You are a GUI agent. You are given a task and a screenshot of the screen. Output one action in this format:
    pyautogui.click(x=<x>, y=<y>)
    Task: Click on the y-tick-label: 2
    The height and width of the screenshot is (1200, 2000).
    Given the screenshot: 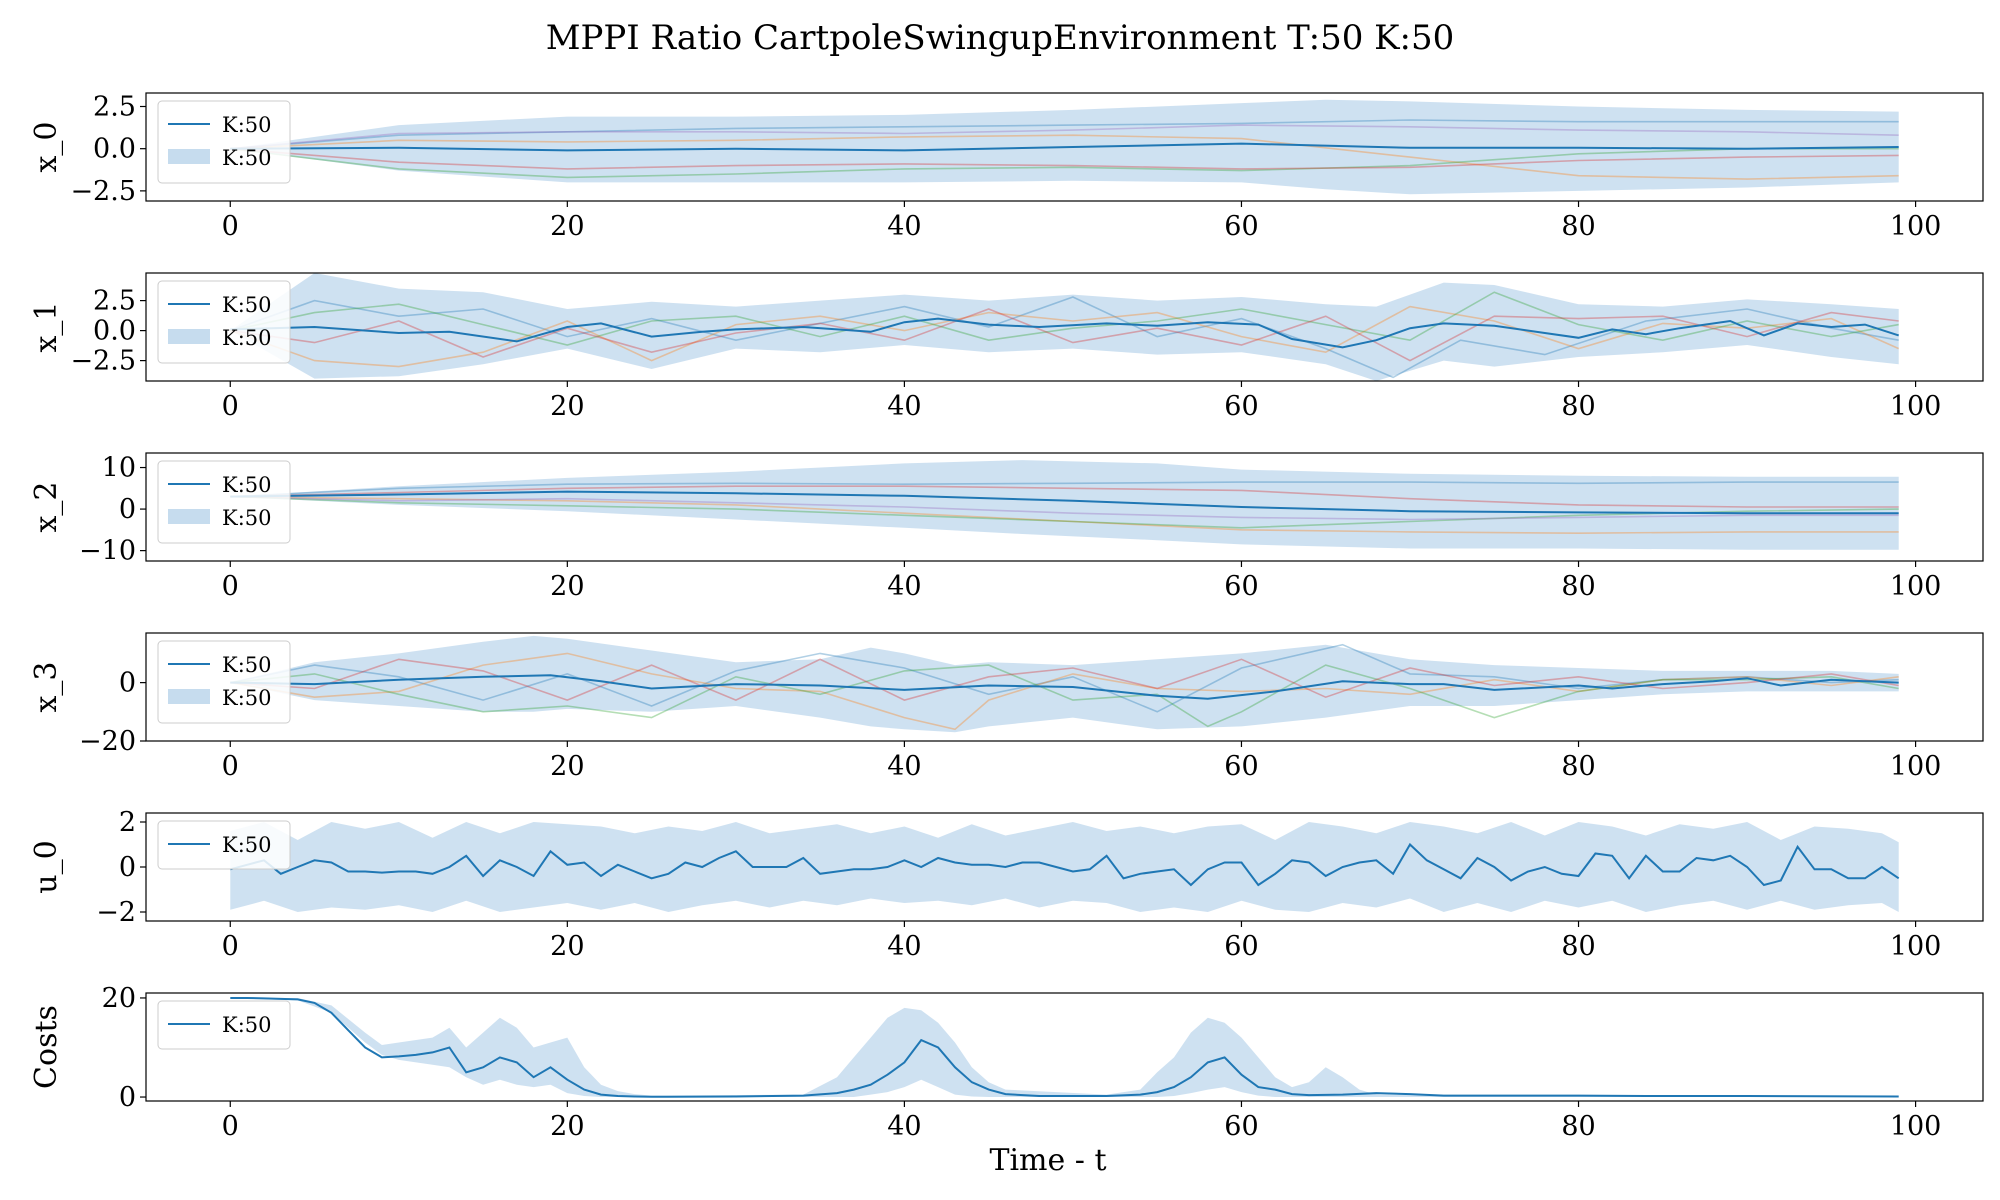 What is the action you would take?
    pyautogui.click(x=127, y=822)
    